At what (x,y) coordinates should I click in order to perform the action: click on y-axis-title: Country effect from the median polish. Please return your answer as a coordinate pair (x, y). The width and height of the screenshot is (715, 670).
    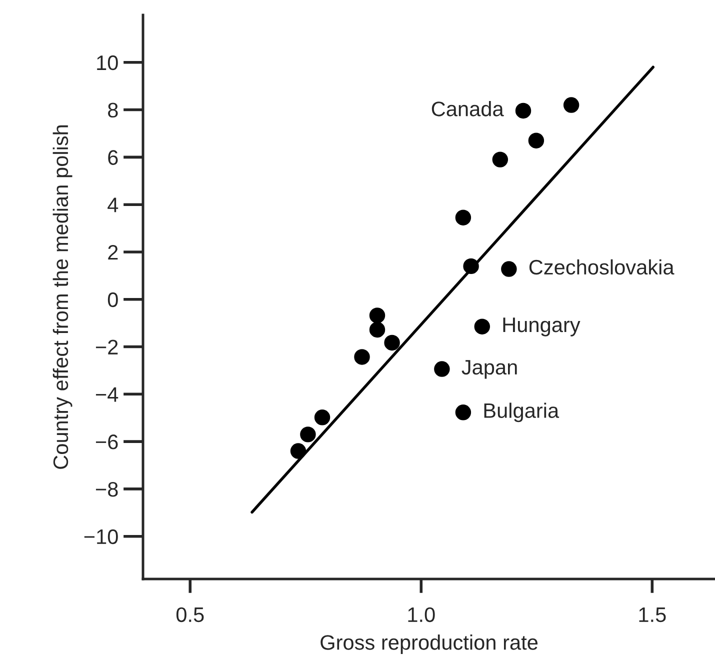
    Looking at the image, I should click on (62, 297).